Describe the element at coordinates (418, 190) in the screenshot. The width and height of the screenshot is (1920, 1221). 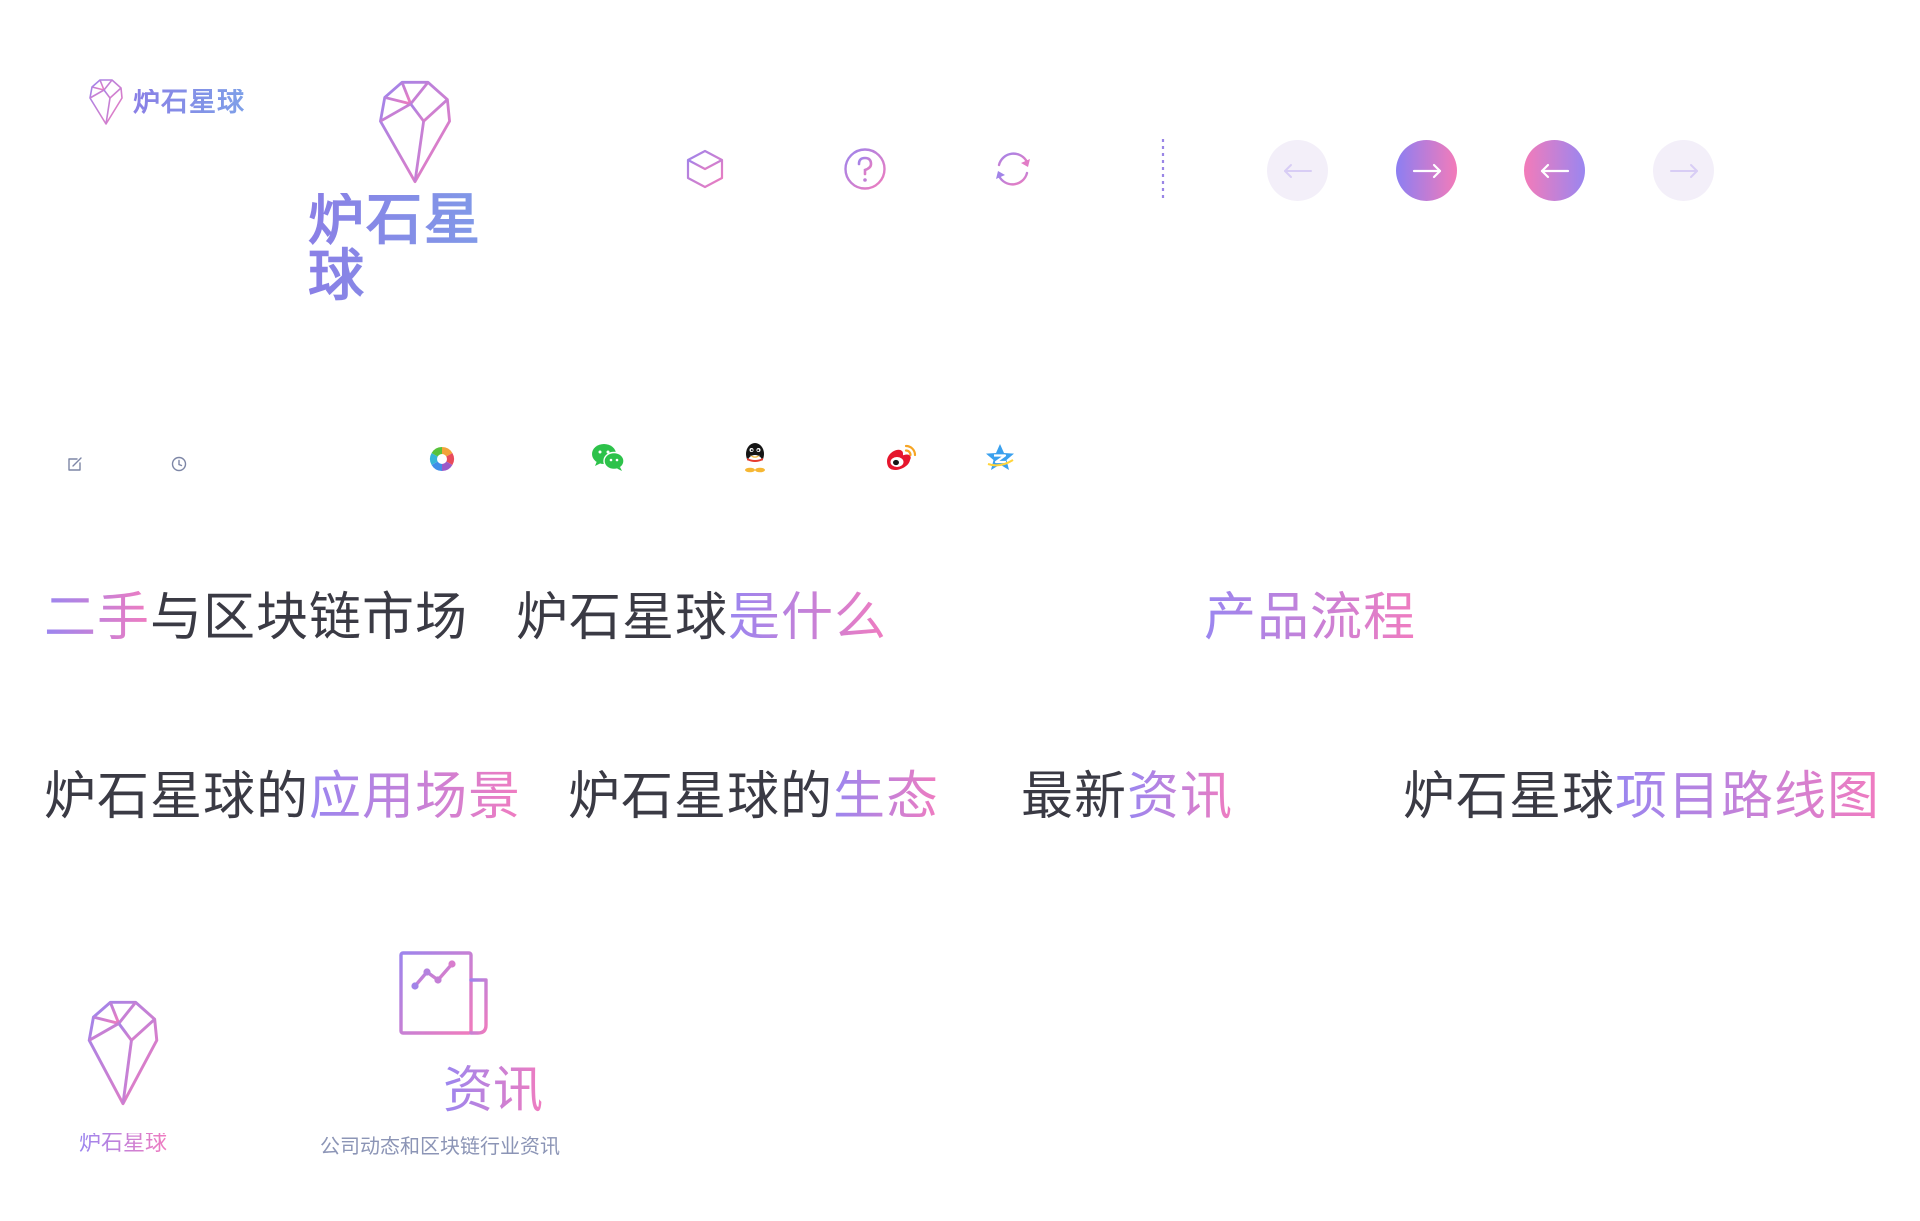
I see `logo-large: 炉石星球` at that location.